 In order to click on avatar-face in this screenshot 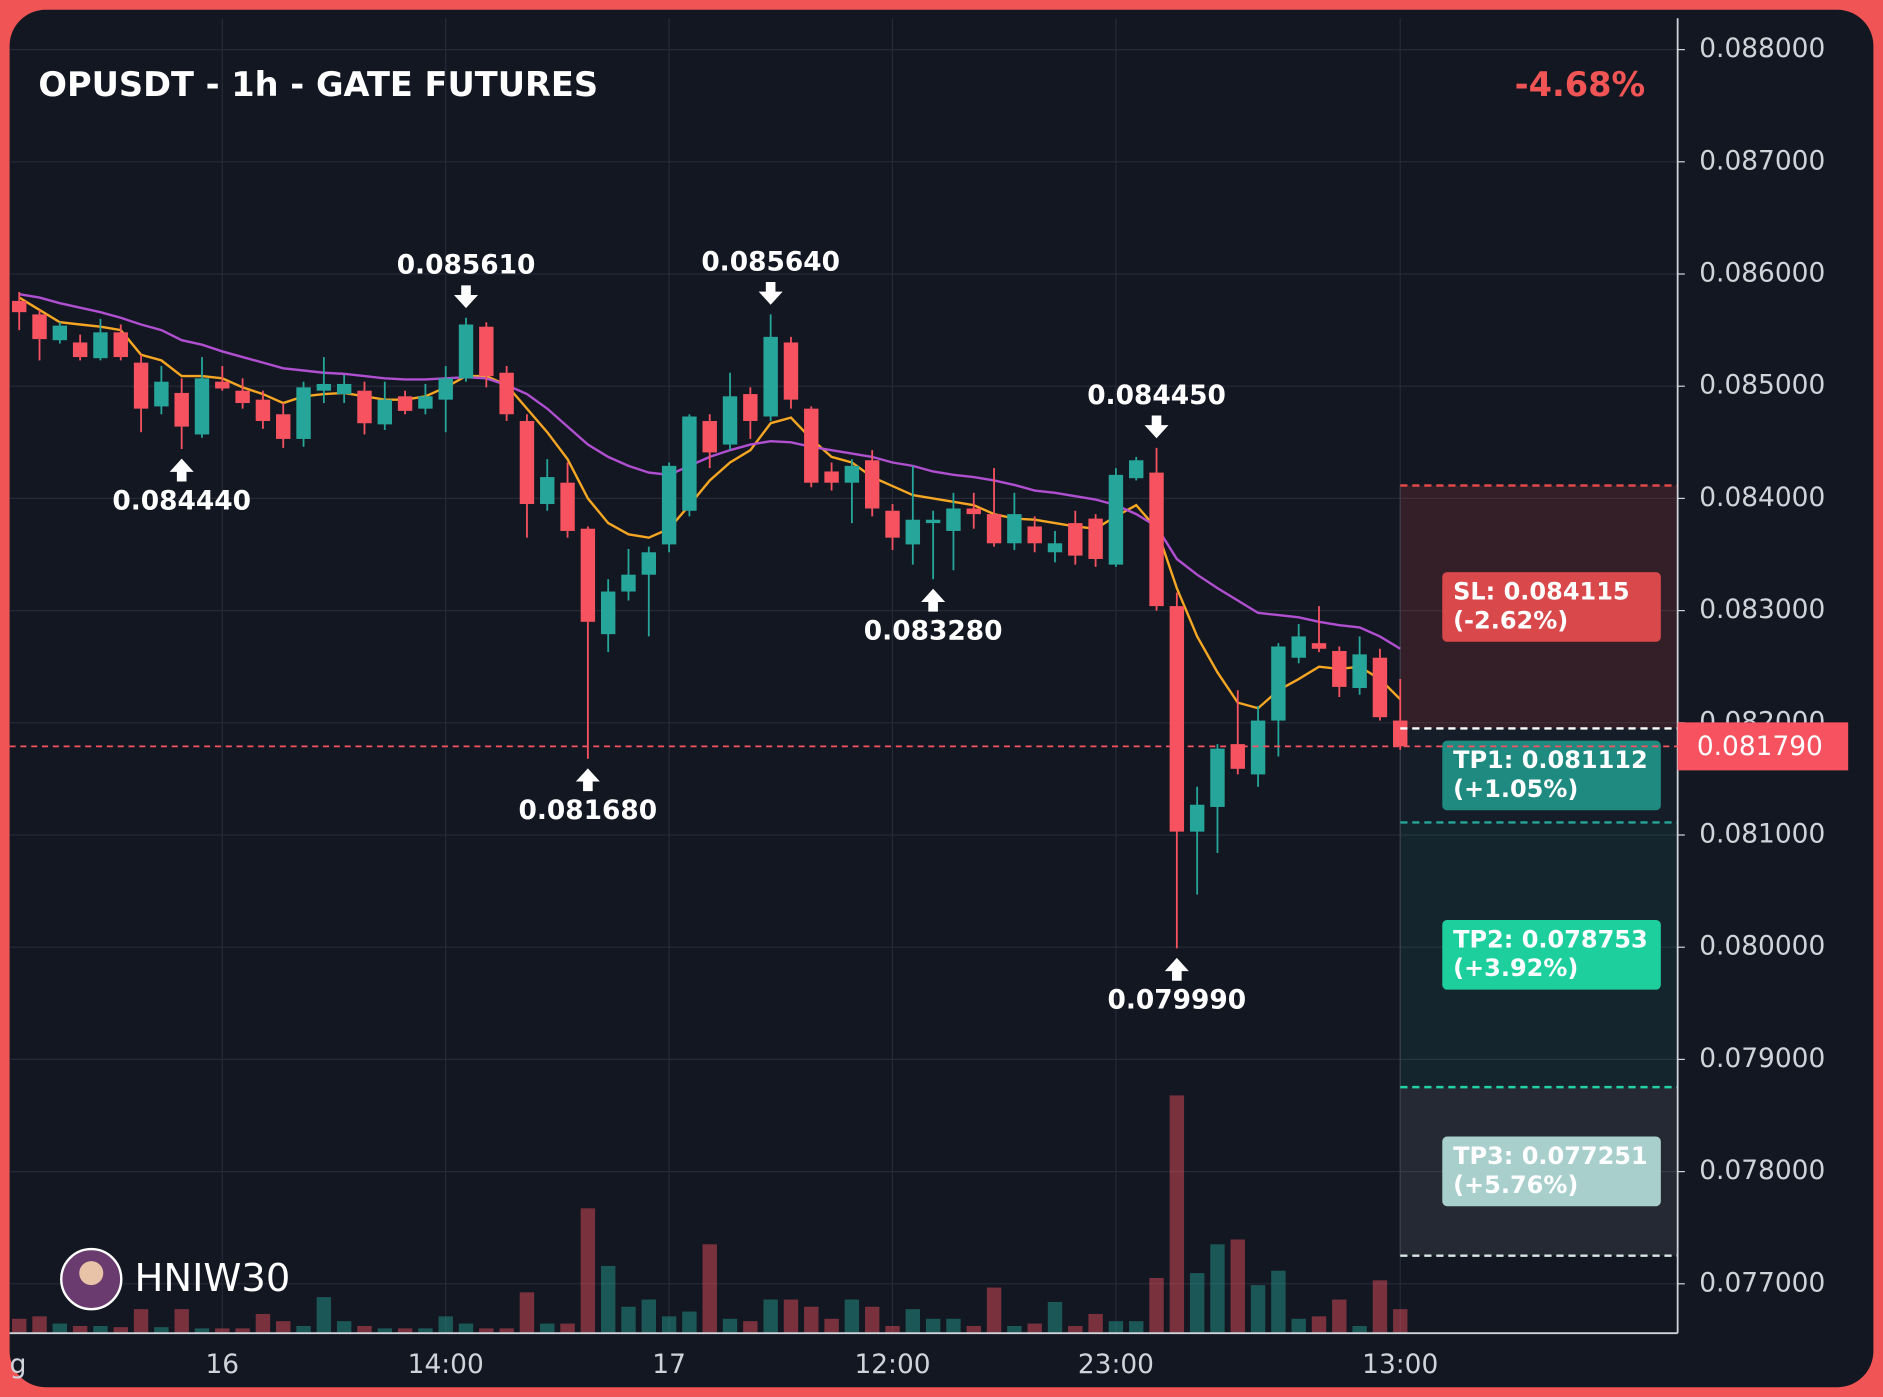, I will do `click(91, 1273)`.